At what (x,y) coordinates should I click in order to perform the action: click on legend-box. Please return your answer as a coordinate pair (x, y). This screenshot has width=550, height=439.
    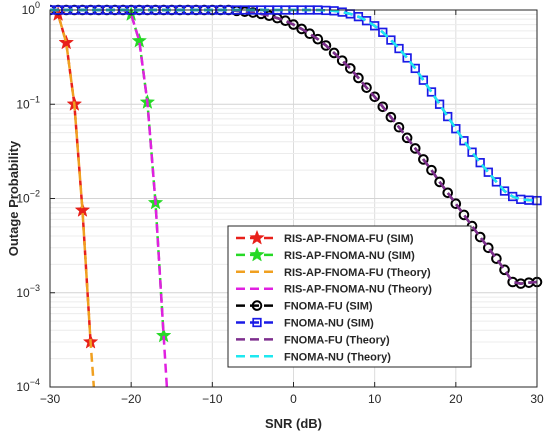
    Looking at the image, I should click on (349, 296).